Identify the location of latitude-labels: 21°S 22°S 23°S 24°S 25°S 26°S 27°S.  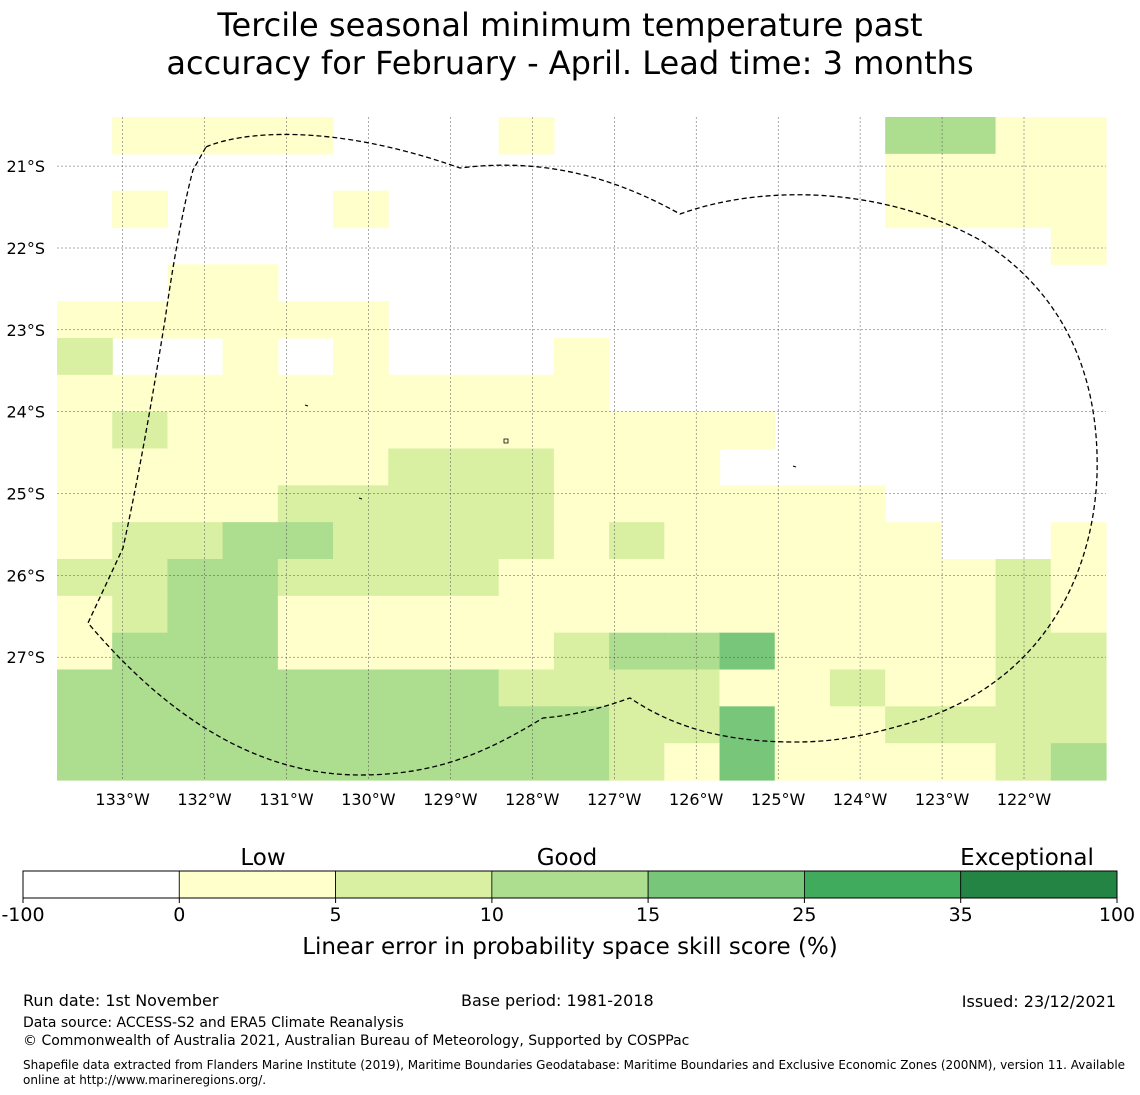
(25, 412).